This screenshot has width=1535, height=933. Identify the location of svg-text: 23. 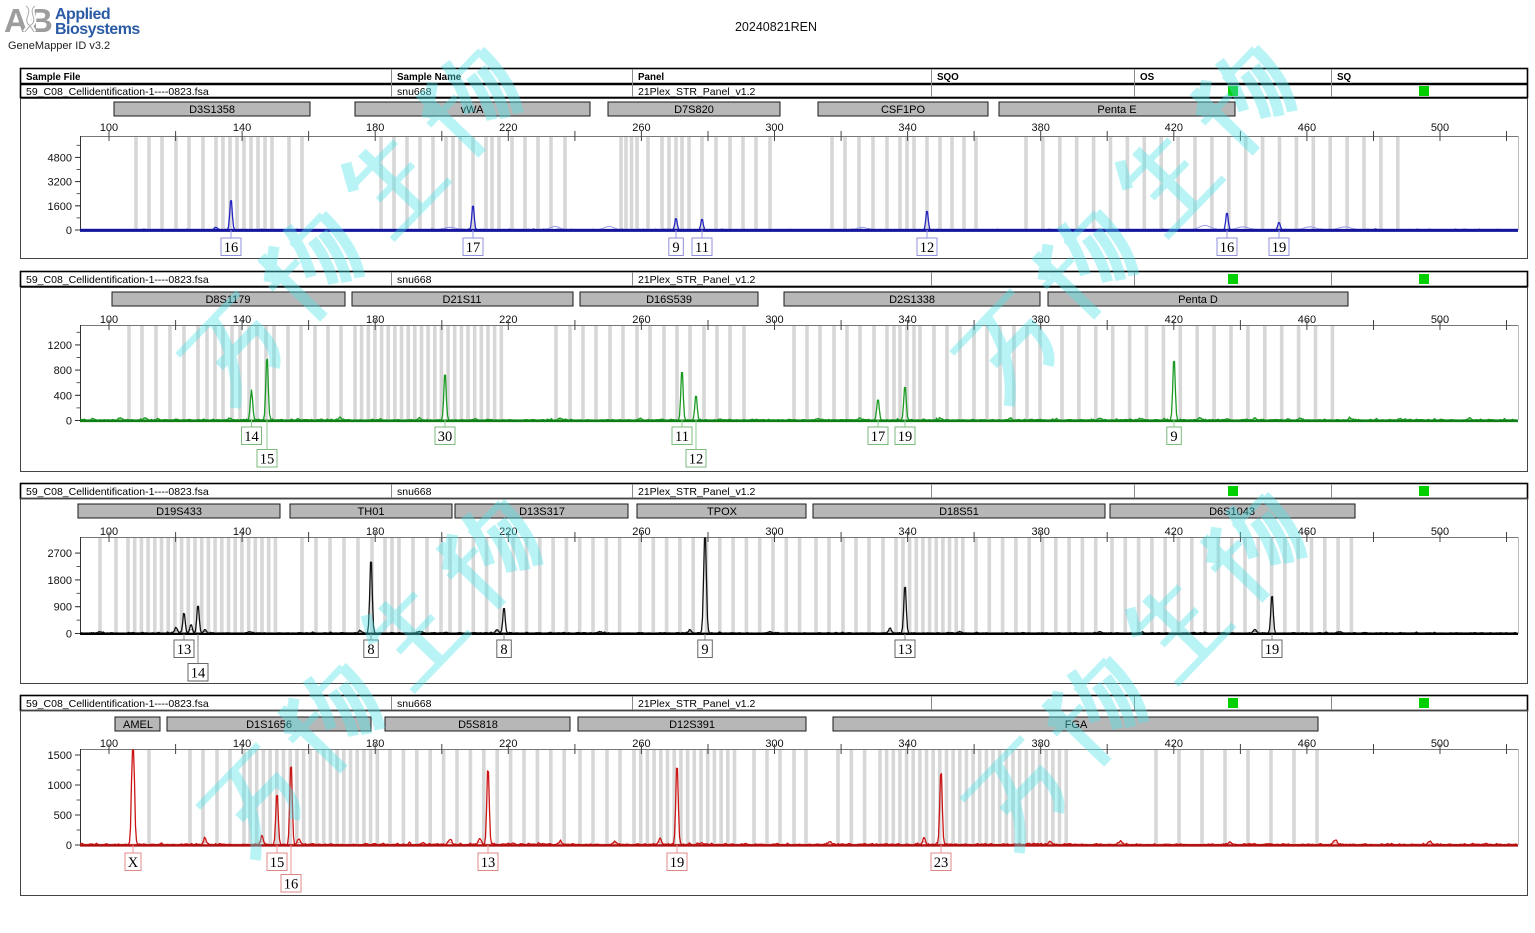
(941, 863).